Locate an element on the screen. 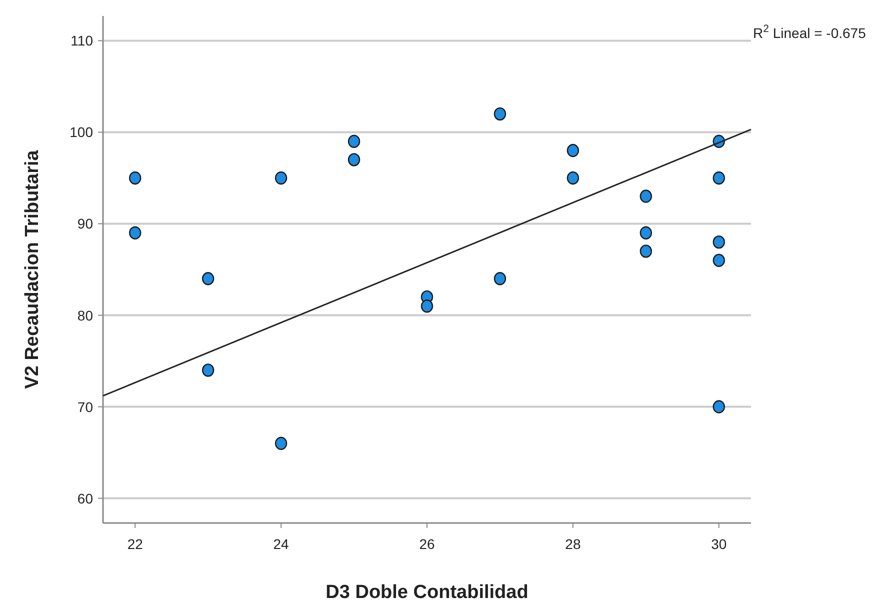  x-tick-label: 26 is located at coordinates (427, 544).